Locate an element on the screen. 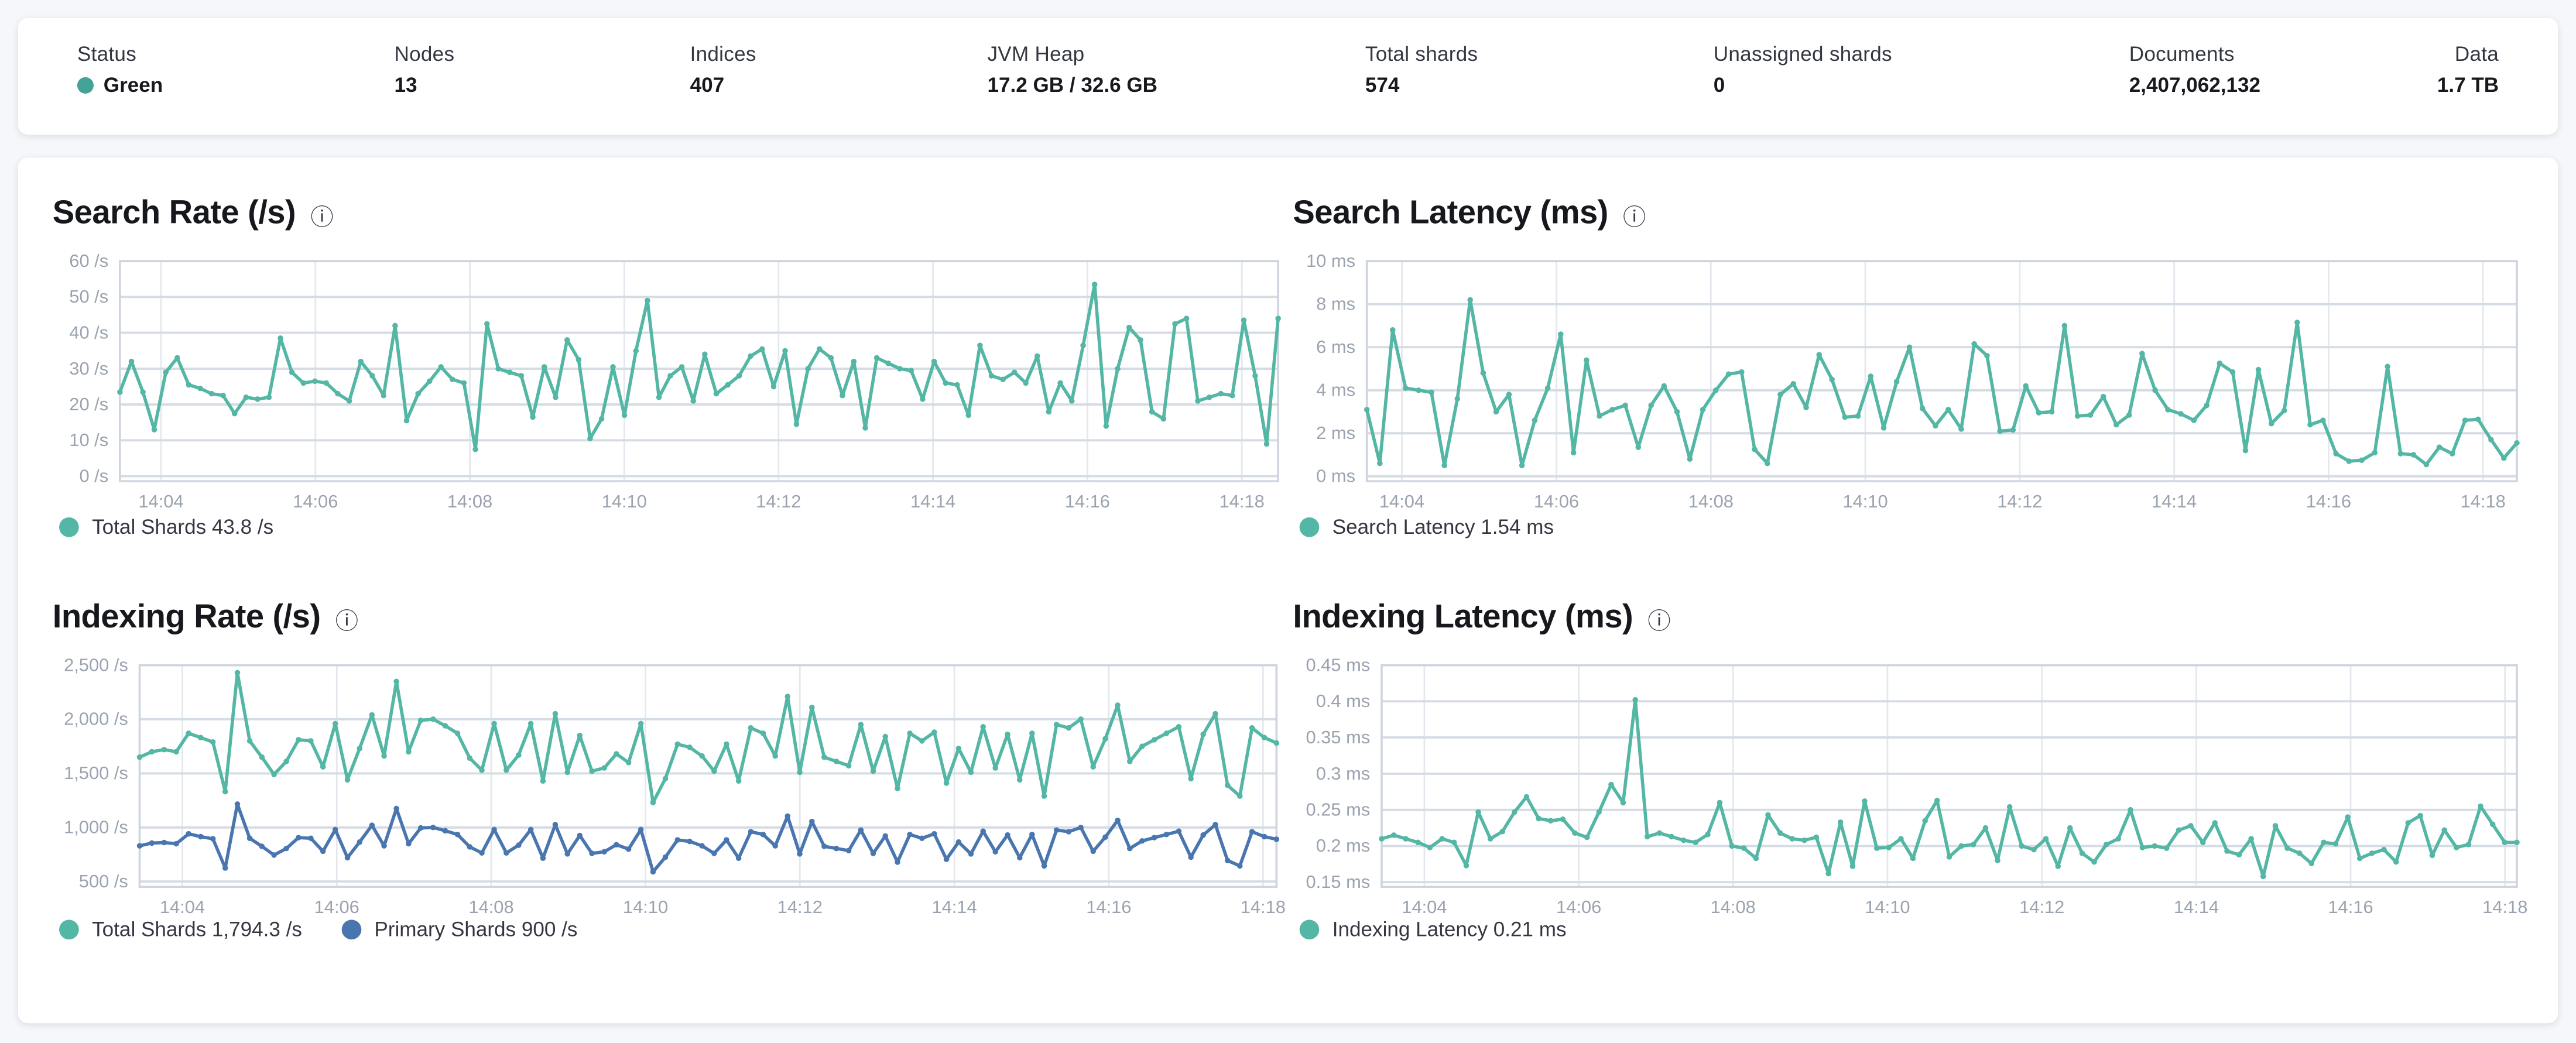  stat-label: Total shards is located at coordinates (1421, 54).